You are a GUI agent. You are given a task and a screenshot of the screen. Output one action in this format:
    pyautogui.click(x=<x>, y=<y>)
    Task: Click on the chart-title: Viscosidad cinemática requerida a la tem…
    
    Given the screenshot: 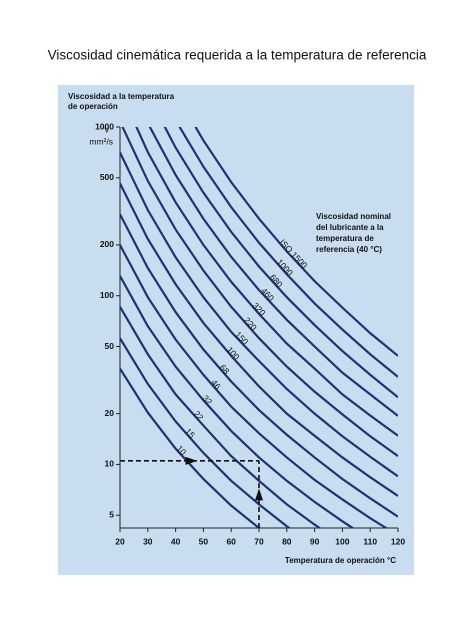 What is the action you would take?
    pyautogui.click(x=237, y=55)
    